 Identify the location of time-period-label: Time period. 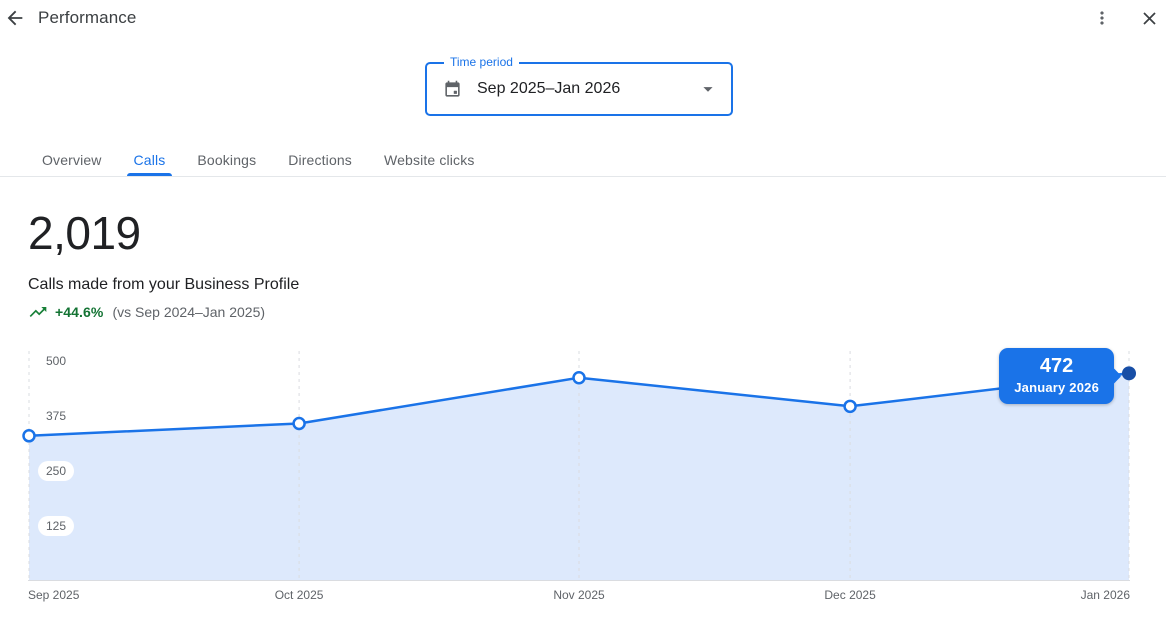
(481, 62).